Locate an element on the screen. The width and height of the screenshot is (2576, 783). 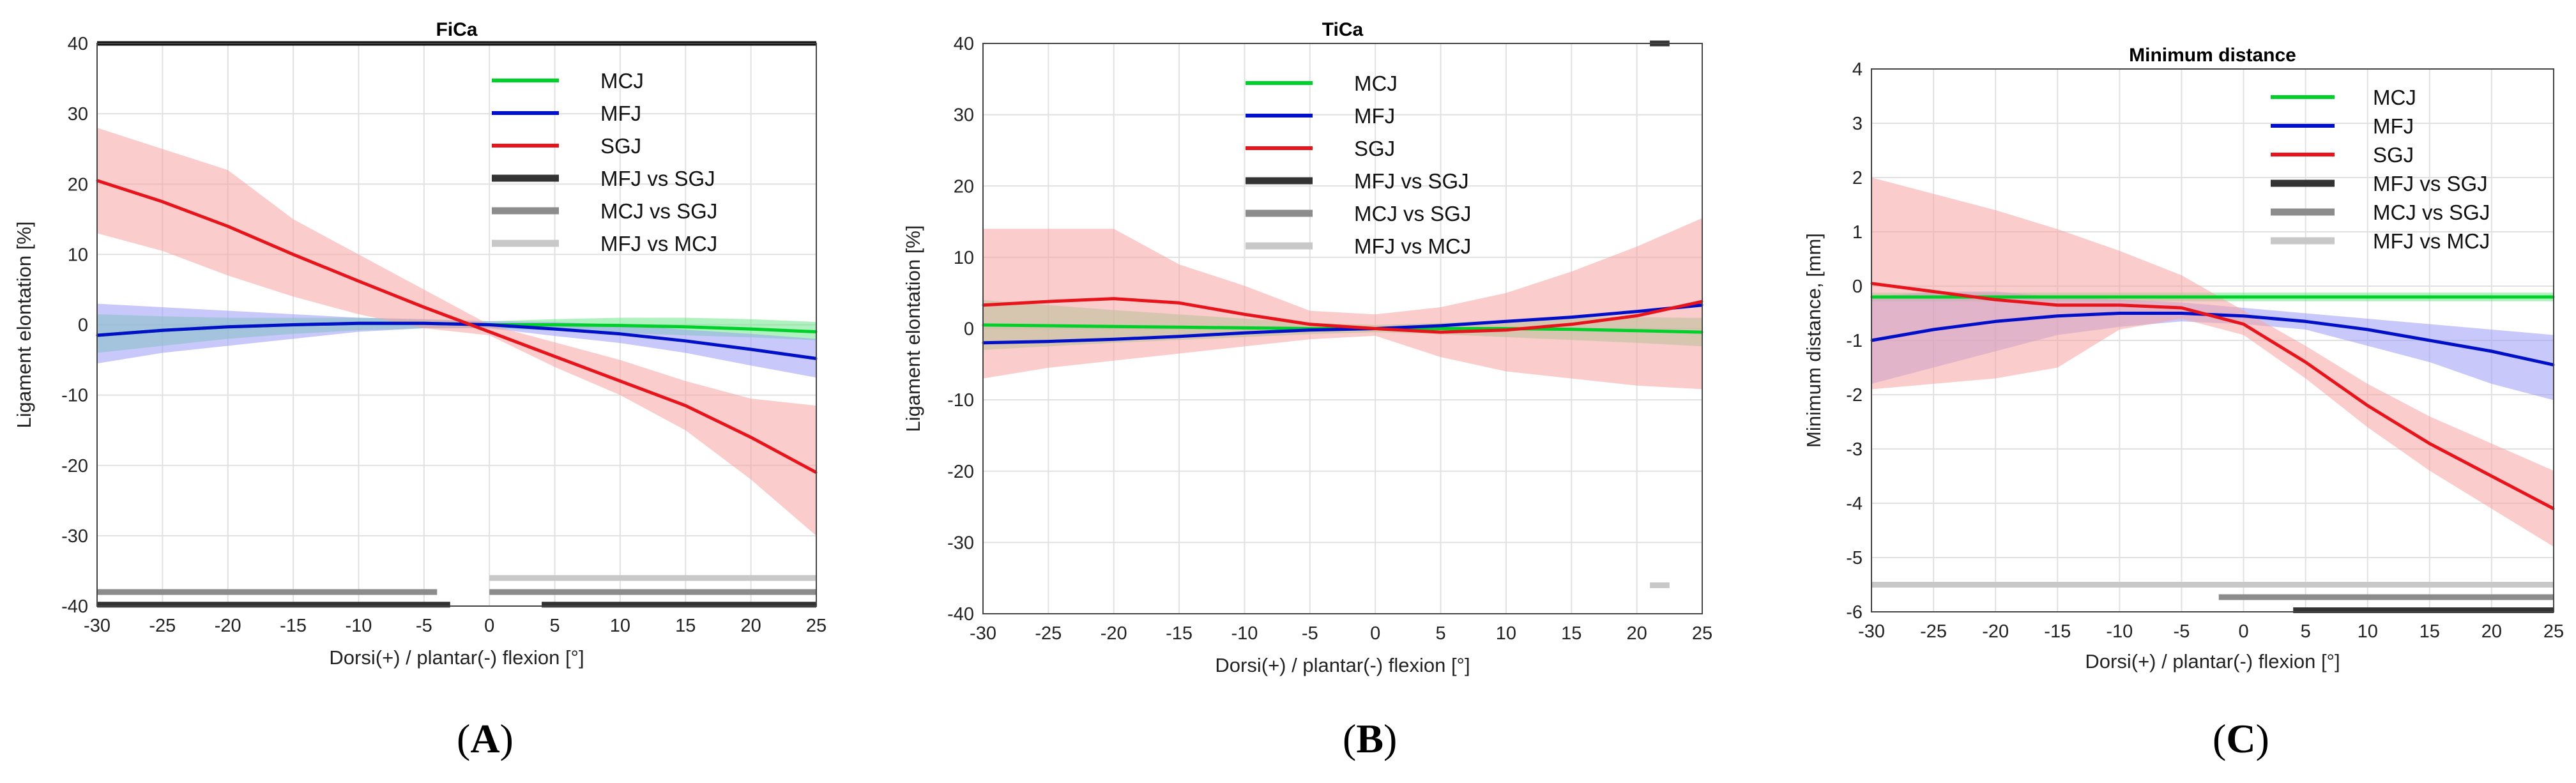
y-tick-label: 4 is located at coordinates (1858, 69).